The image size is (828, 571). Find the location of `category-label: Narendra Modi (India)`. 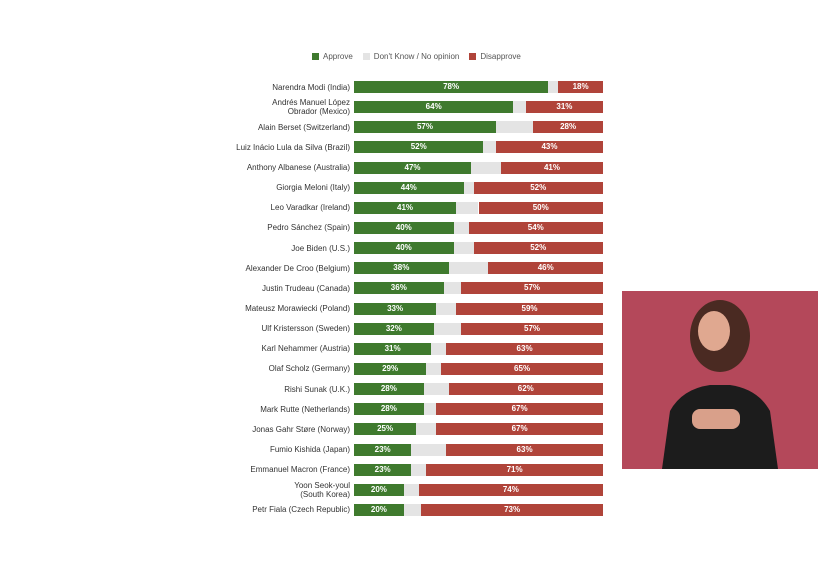

category-label: Narendra Modi (India) is located at coordinates (311, 87).